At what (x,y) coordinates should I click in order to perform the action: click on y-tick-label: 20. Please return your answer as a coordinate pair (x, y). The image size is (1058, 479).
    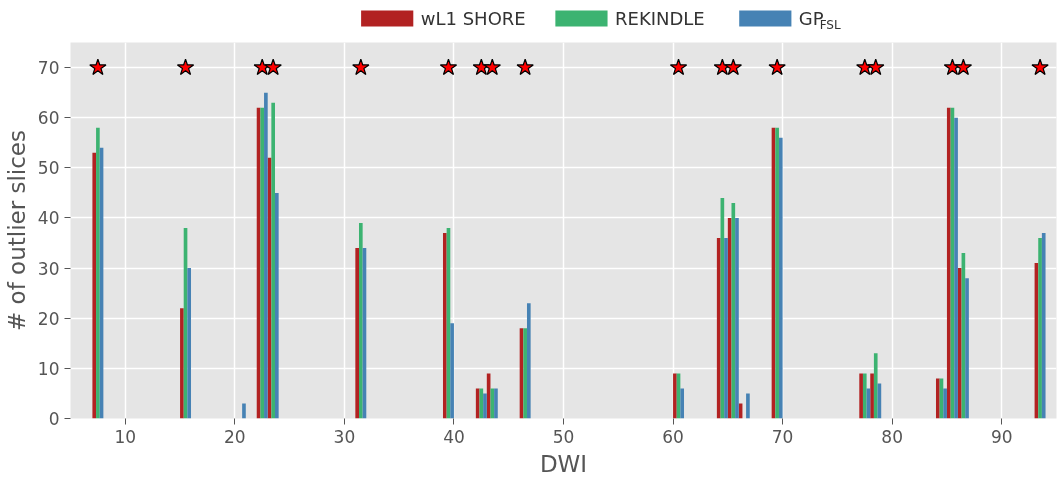
    Looking at the image, I should click on (48, 318).